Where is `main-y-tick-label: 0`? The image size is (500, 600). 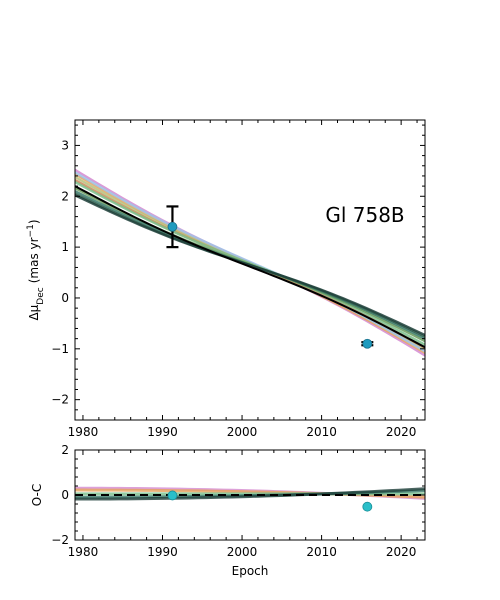 main-y-tick-label: 0 is located at coordinates (65, 298).